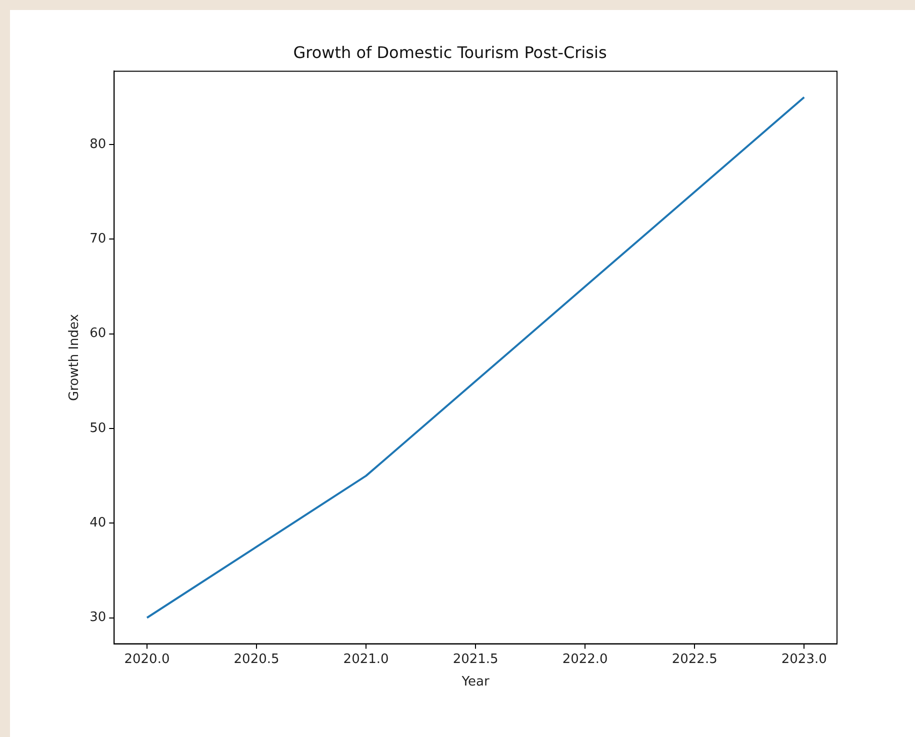 This screenshot has height=737, width=915. Describe the element at coordinates (98, 239) in the screenshot. I see `y-tick-label: 70` at that location.